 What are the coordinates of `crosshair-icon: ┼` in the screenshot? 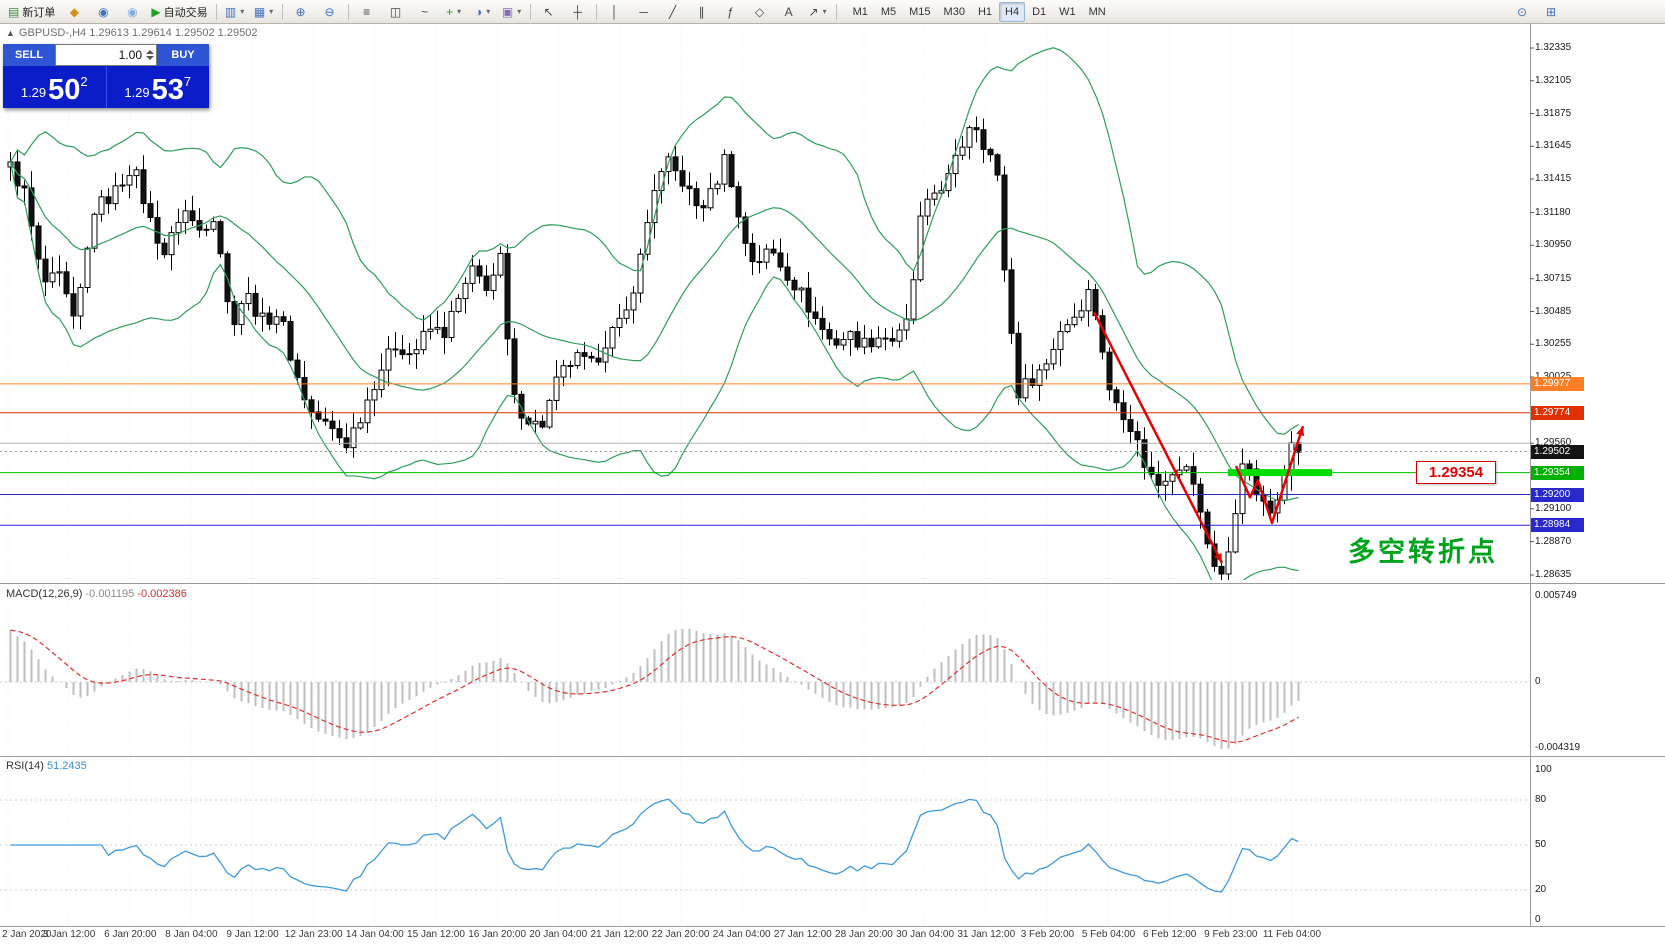 It's located at (578, 12).